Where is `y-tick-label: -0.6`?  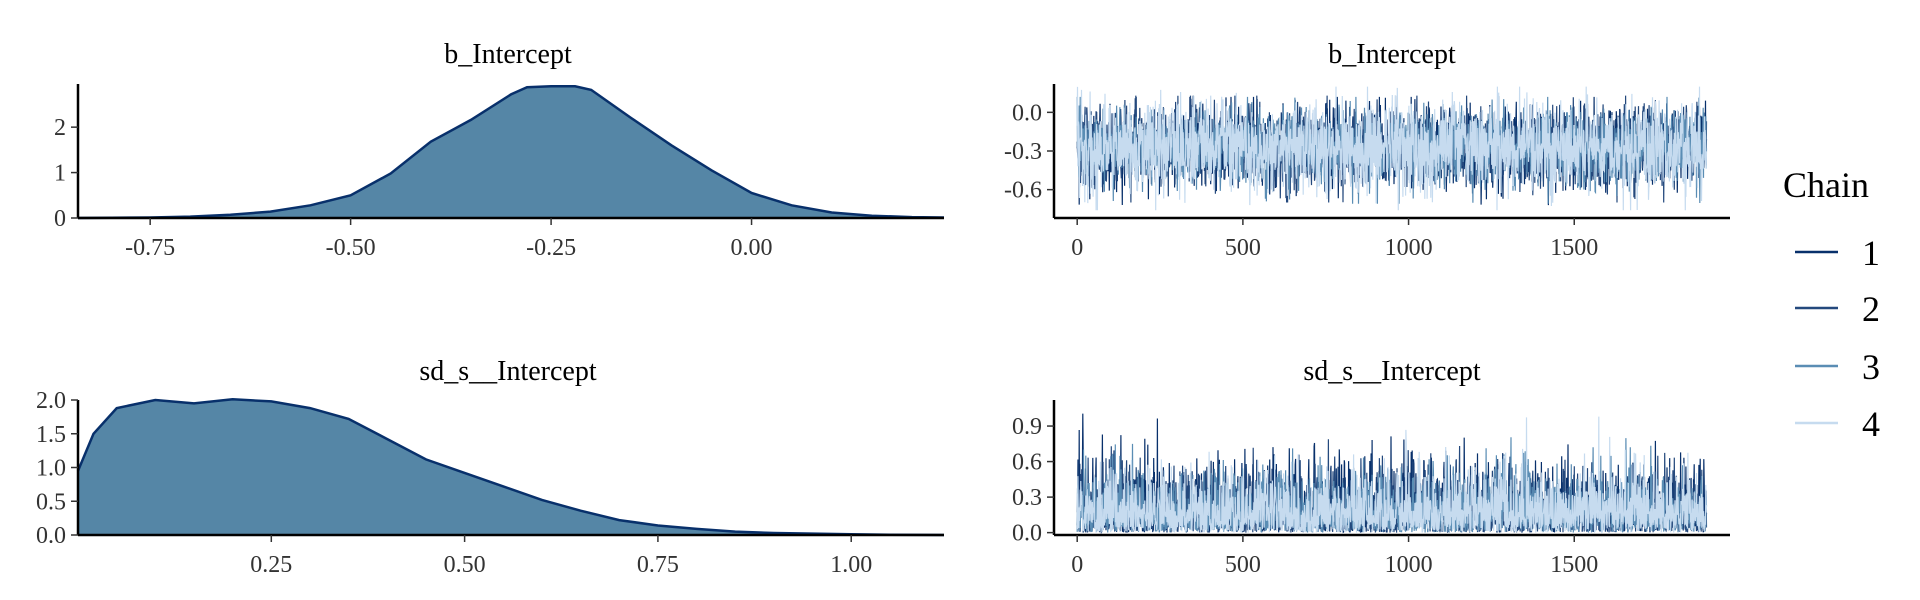
y-tick-label: -0.6 is located at coordinates (1023, 191).